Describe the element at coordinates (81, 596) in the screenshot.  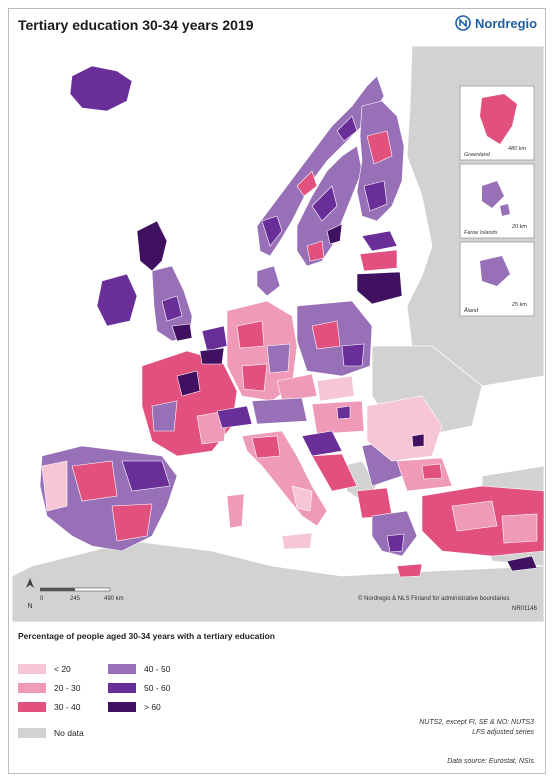
I see `scalebar: 0 245 490 km` at that location.